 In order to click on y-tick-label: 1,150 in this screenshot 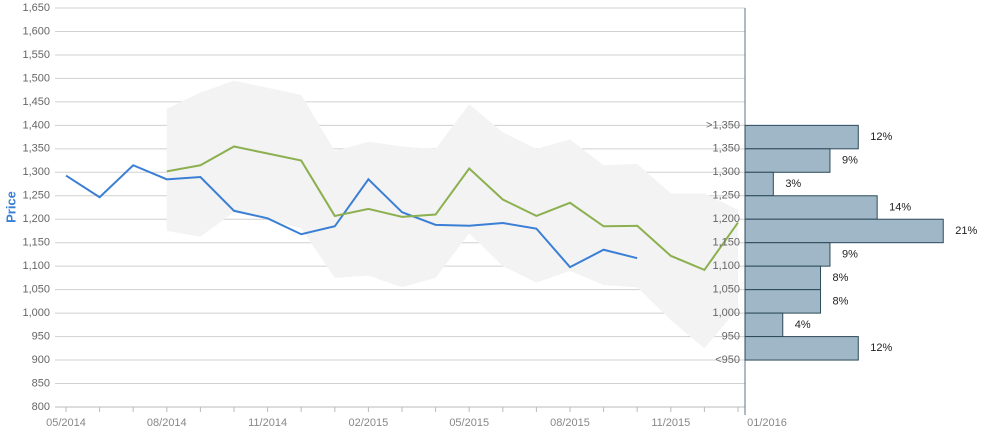, I will do `click(36, 243)`.